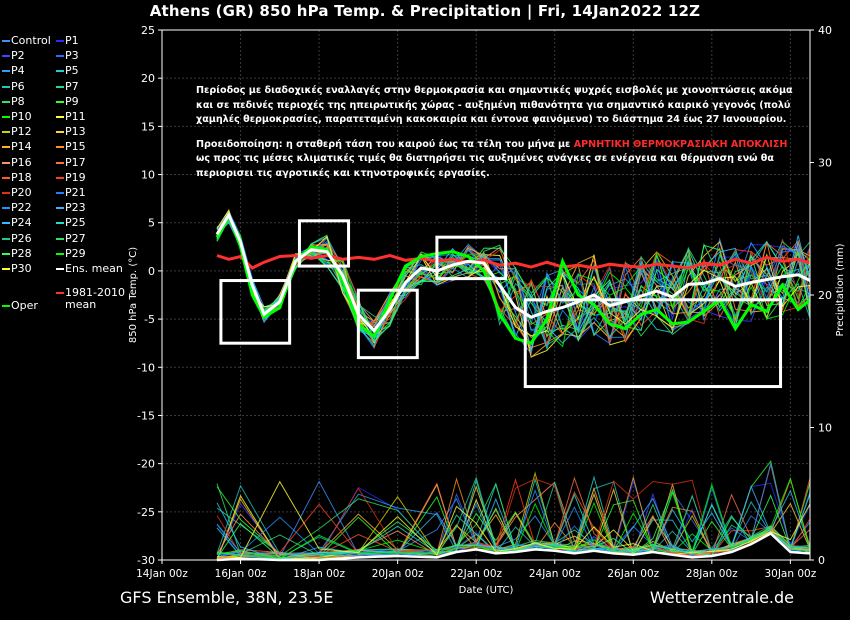 This screenshot has width=850, height=620. What do you see at coordinates (72, 101) in the screenshot?
I see `legend-label: P9` at bounding box center [72, 101].